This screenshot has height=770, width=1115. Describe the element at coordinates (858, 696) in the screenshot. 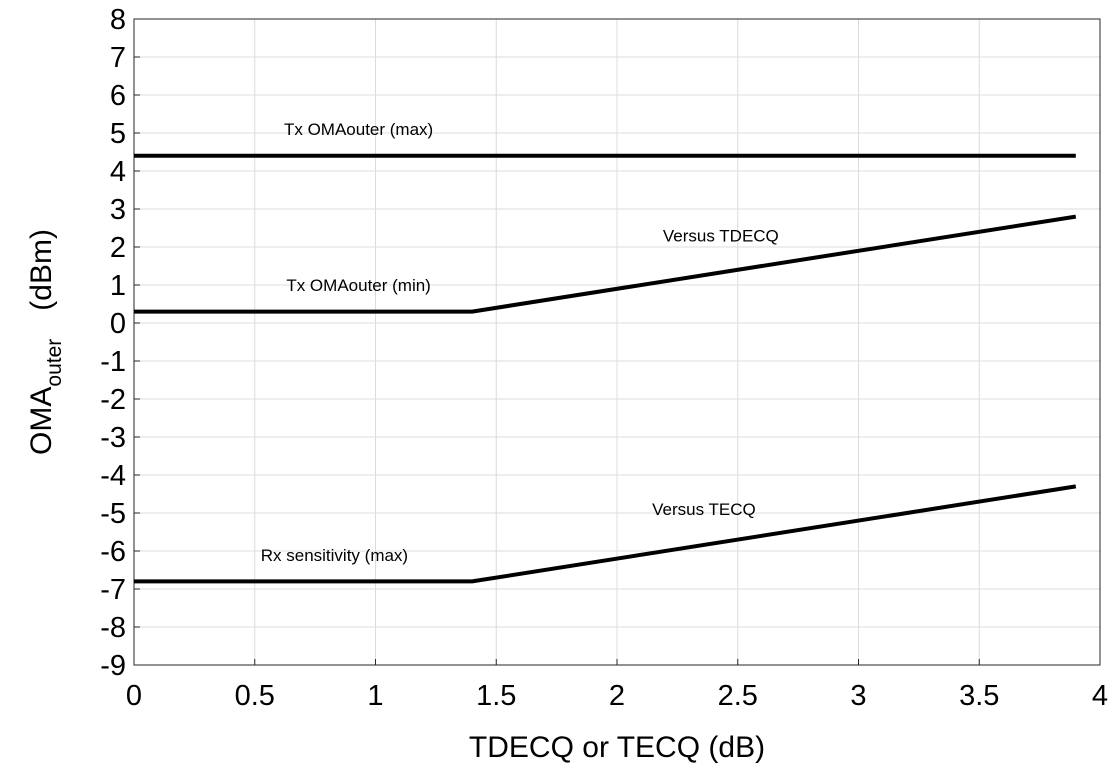

I see `x-tick-label: 3` at that location.